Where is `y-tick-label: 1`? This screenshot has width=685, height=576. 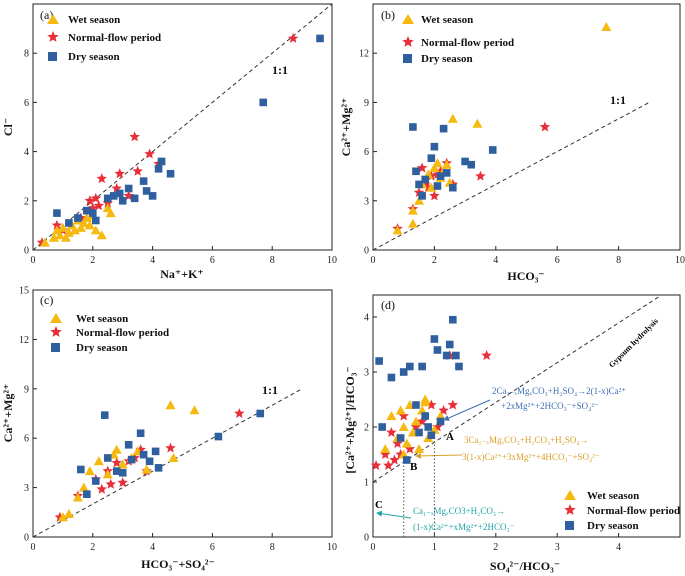
y-tick-label: 1 is located at coordinates (366, 483).